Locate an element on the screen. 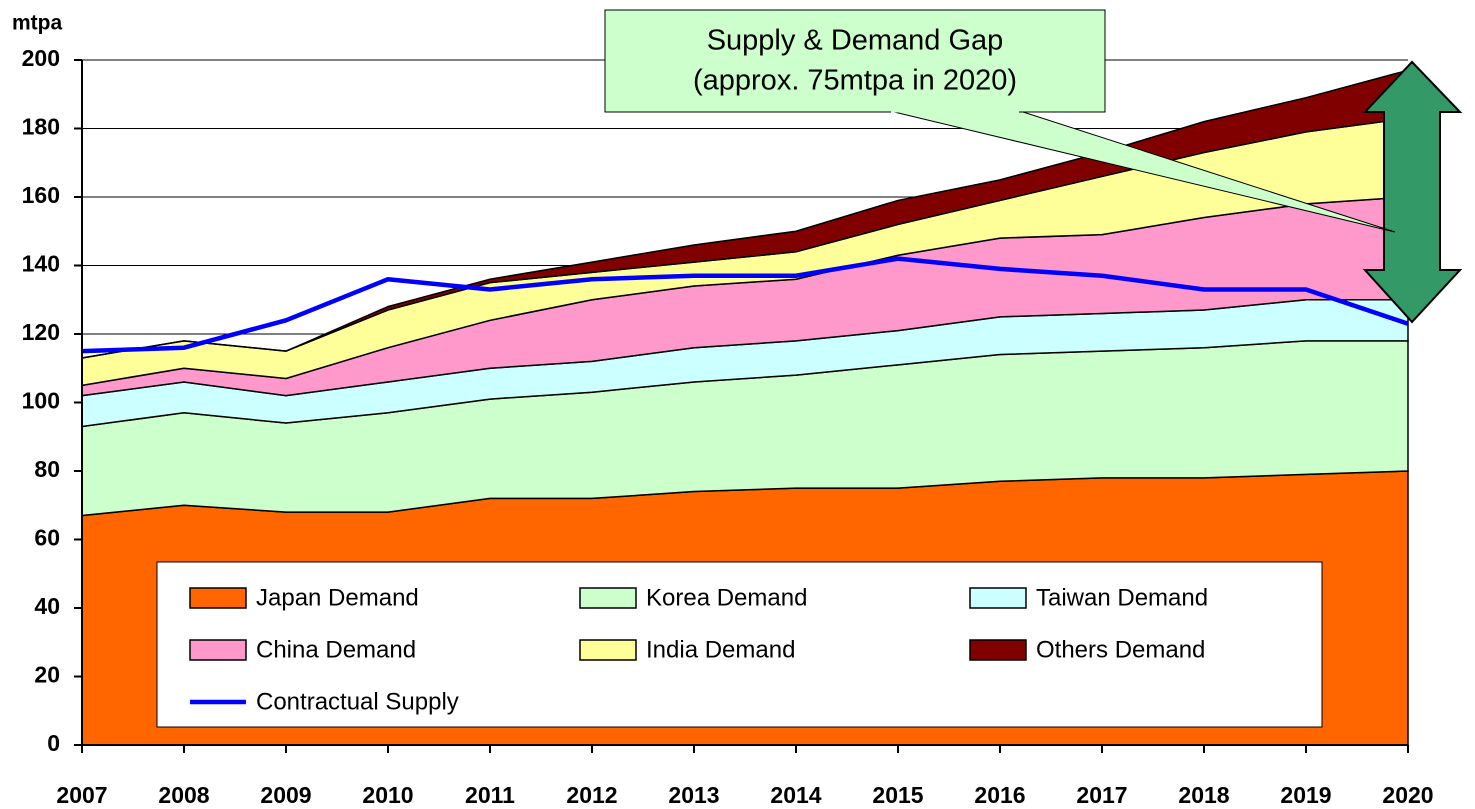 The height and width of the screenshot is (809, 1475). x-tick-label: 2008 is located at coordinates (183, 795).